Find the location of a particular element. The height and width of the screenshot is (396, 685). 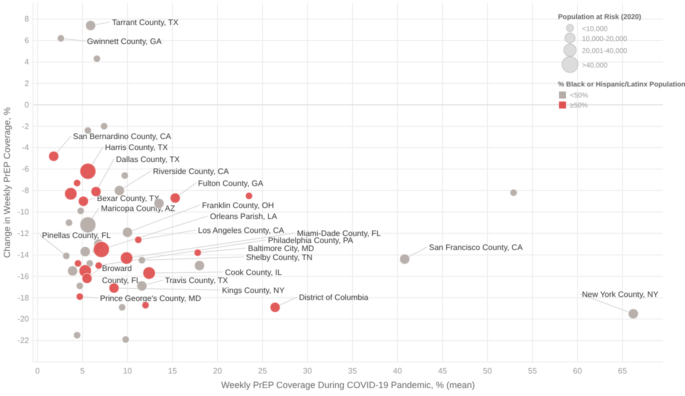

annotation: Kings County, NY is located at coordinates (254, 290).